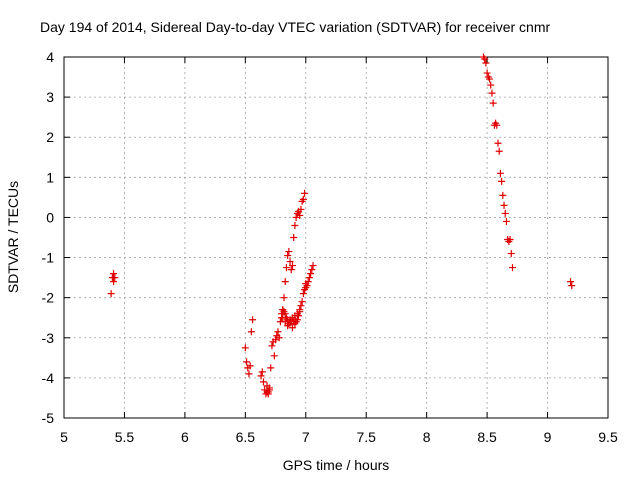  I want to click on x-tick-label: 6, so click(185, 437).